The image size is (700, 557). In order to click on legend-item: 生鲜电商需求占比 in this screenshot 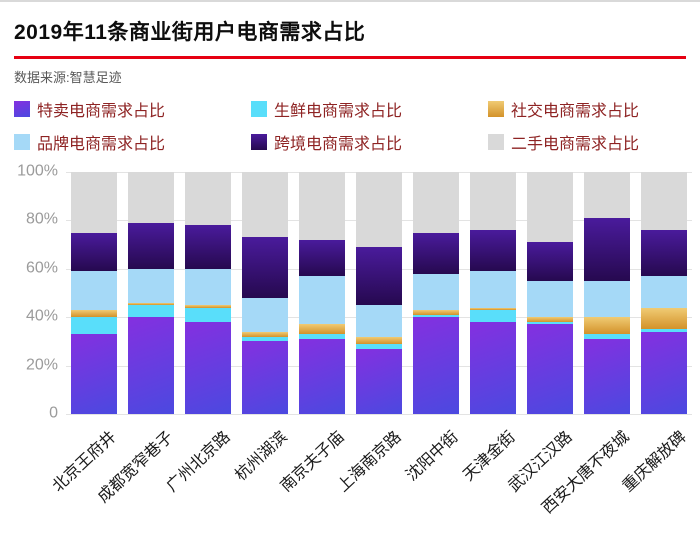, I will do `click(369, 109)`.